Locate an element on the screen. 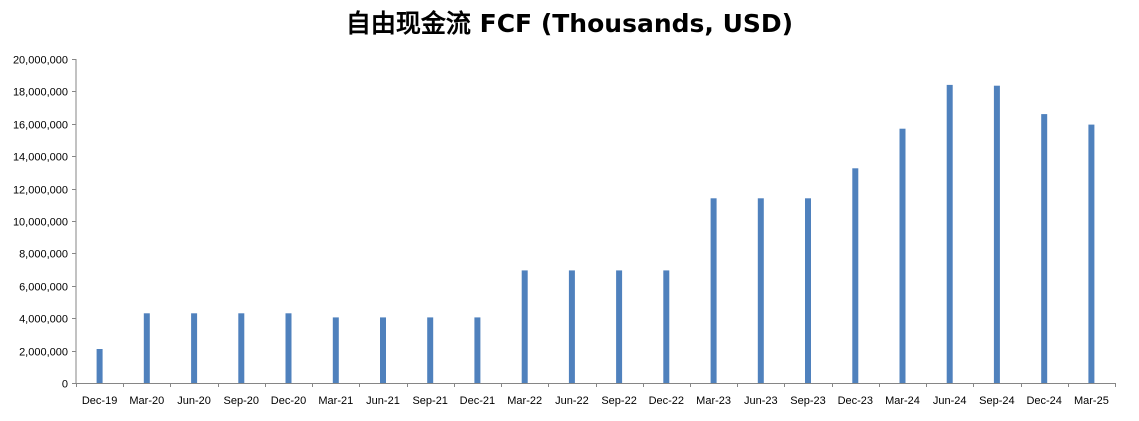  x-tick-label: Sep-21 is located at coordinates (429, 401).